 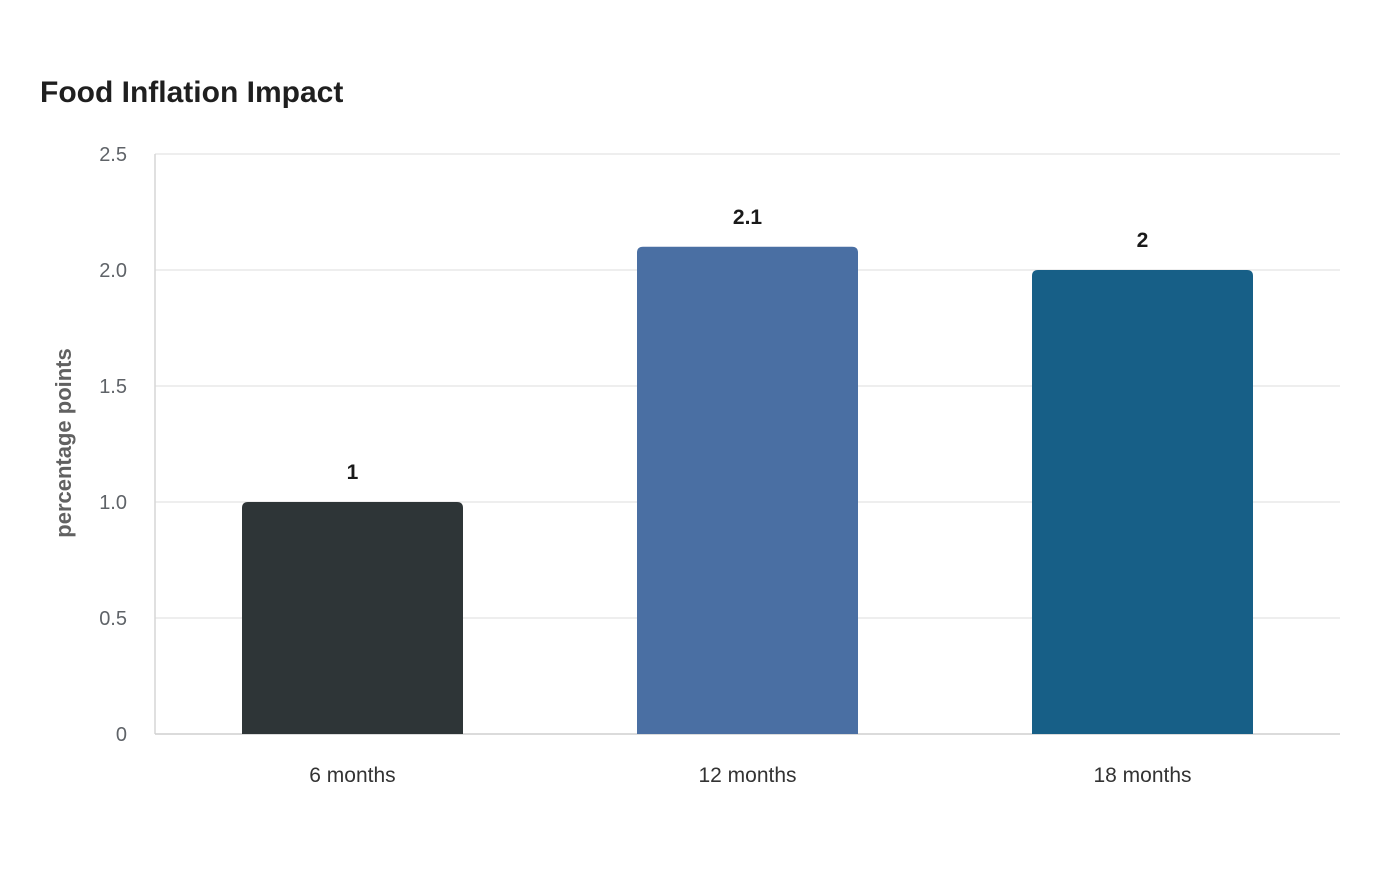 What do you see at coordinates (63, 442) in the screenshot?
I see `y-axis-title: percentage points` at bounding box center [63, 442].